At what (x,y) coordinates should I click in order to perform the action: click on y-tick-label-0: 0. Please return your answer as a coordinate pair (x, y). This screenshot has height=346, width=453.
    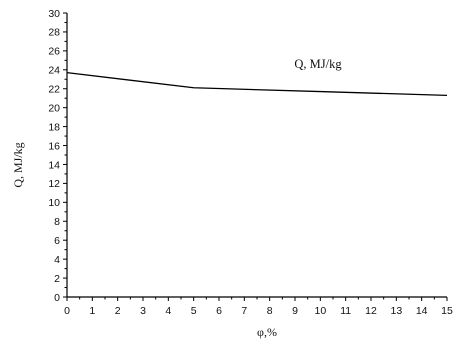
    Looking at the image, I should click on (57, 298).